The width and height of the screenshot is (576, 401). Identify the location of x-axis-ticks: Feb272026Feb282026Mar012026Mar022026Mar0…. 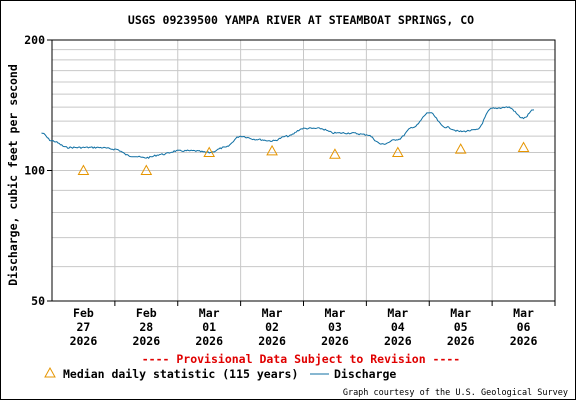
(313, 324).